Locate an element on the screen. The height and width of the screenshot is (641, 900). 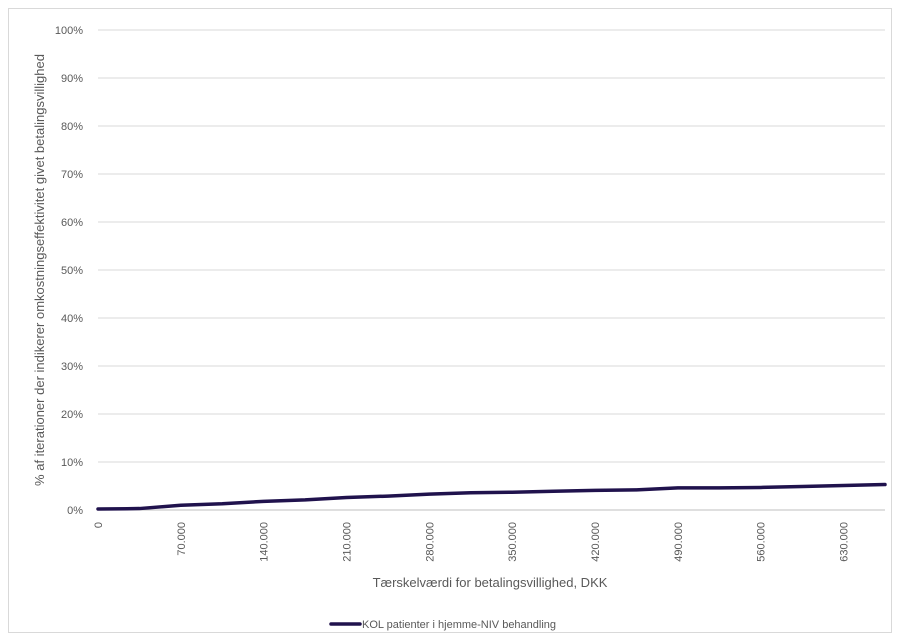
y-tick-label: 20% is located at coordinates (72, 415).